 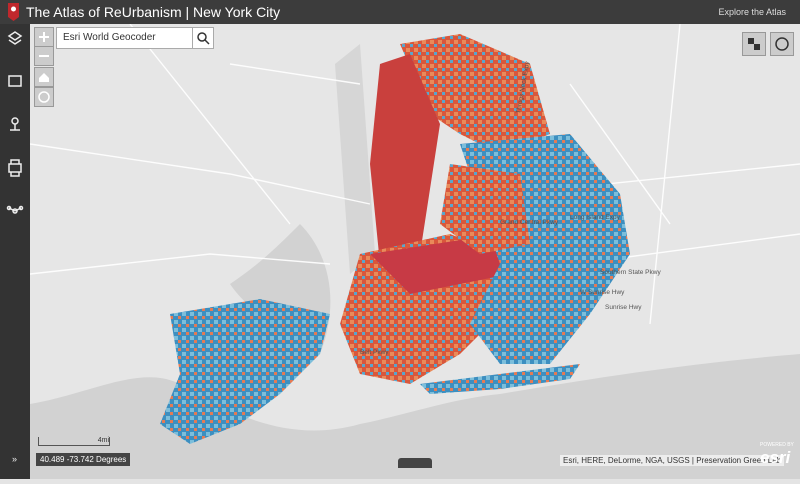 What do you see at coordinates (630, 272) in the screenshot?
I see `road-label: Southern State Pkwy` at bounding box center [630, 272].